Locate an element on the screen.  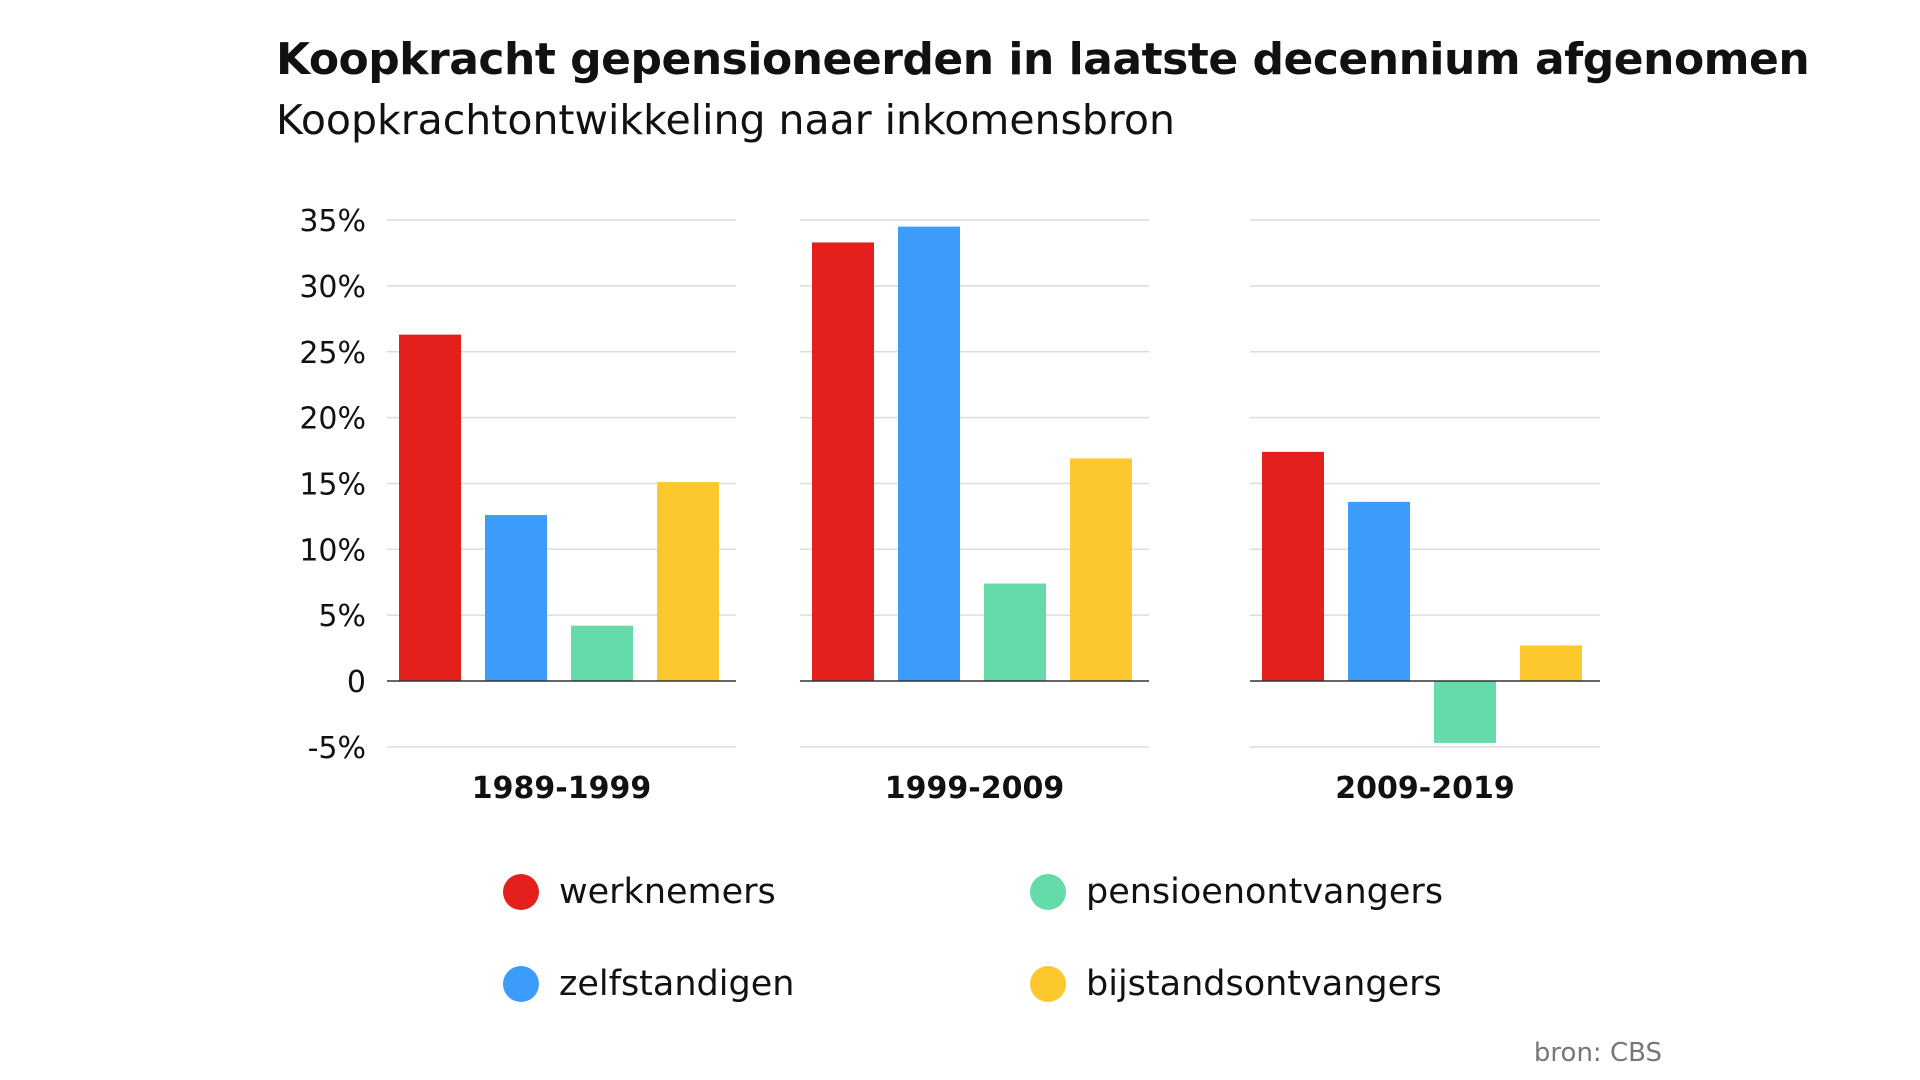
bar-pensioenontvangers-1999-2009 is located at coordinates (1015, 632).